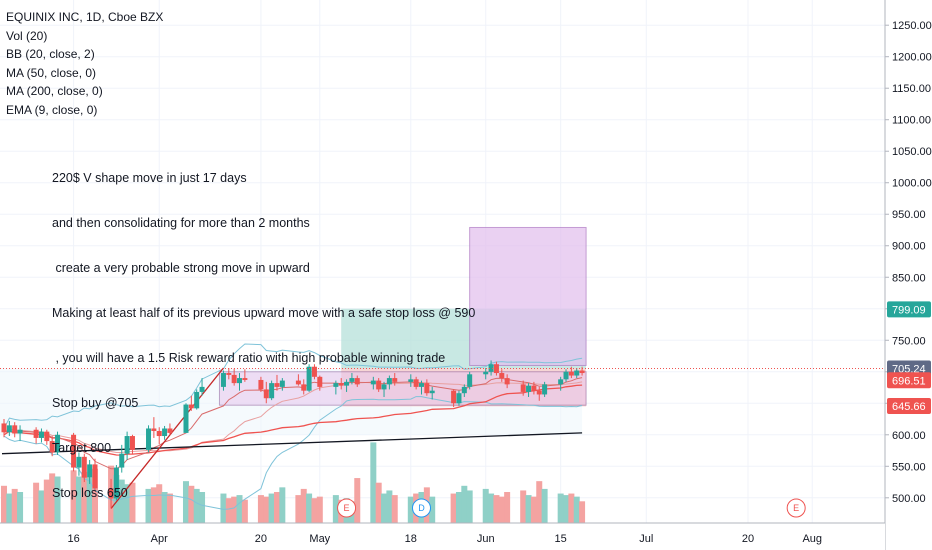 Image resolution: width=932 pixels, height=550 pixels. Describe the element at coordinates (52, 109) in the screenshot. I see `legend-ema9: EMA (9, close, 0)` at that location.